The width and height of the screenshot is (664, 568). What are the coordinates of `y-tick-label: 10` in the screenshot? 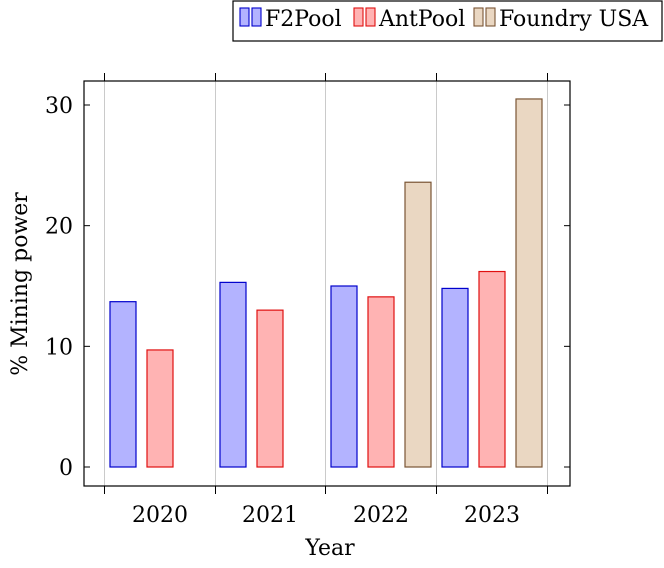 It's located at (59, 347).